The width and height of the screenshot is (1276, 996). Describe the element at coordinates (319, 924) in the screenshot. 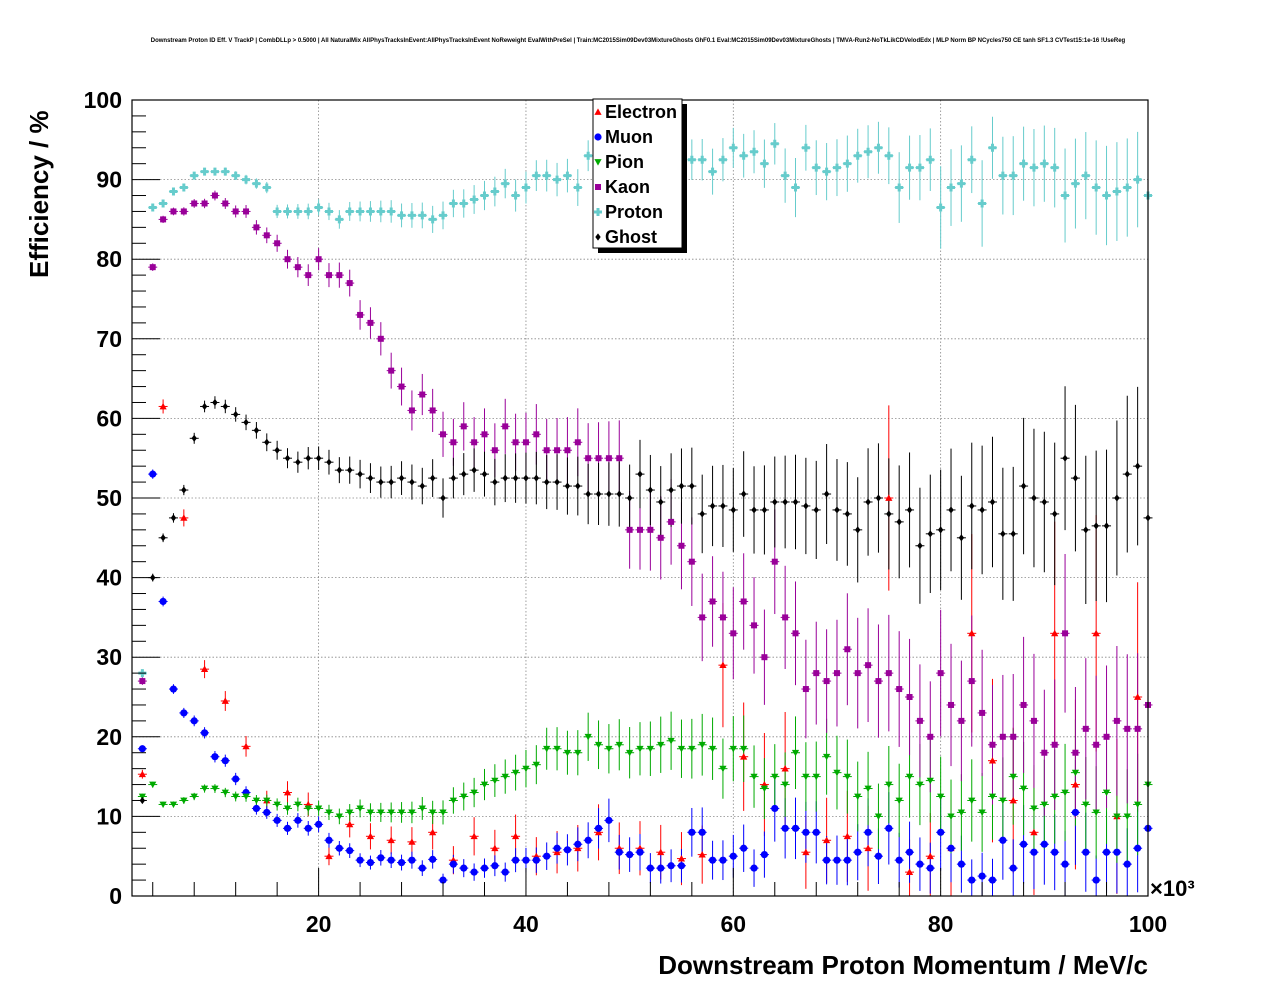

I see `x-tick-label: 20` at that location.